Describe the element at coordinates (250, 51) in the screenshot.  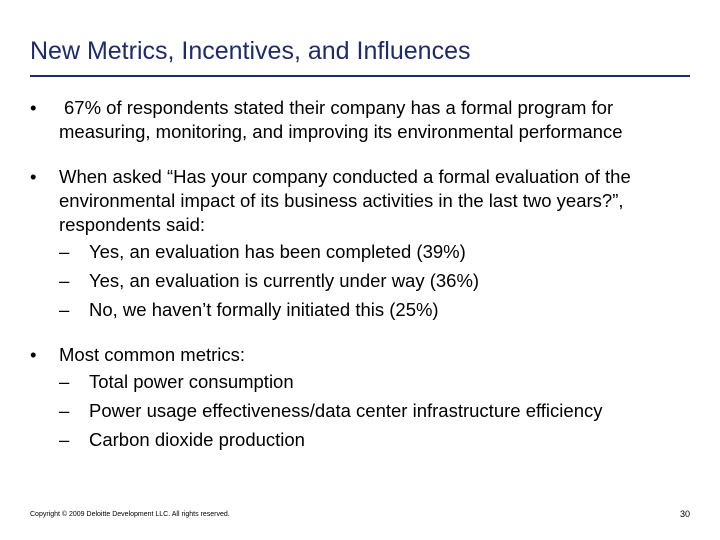
I see `slide-title: New Metrics, Incentives, and Influences` at that location.